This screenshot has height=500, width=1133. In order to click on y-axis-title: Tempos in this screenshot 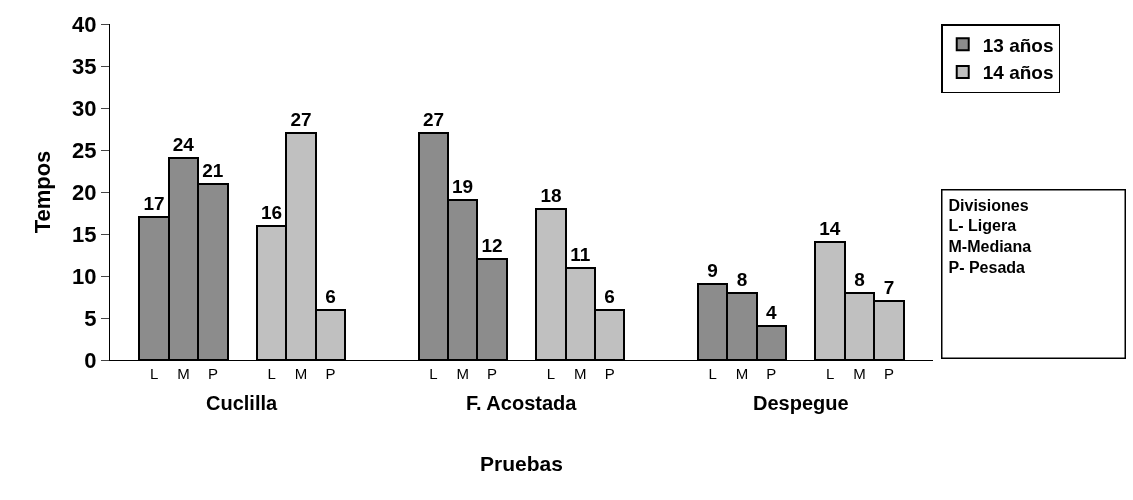, I will do `click(42, 192)`.